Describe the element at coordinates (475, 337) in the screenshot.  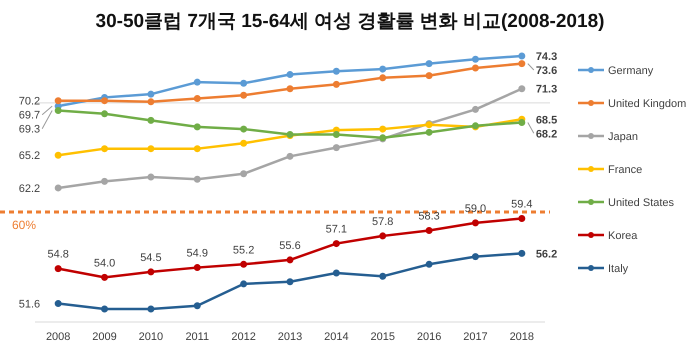
I see `x-tick-label: 2017` at that location.